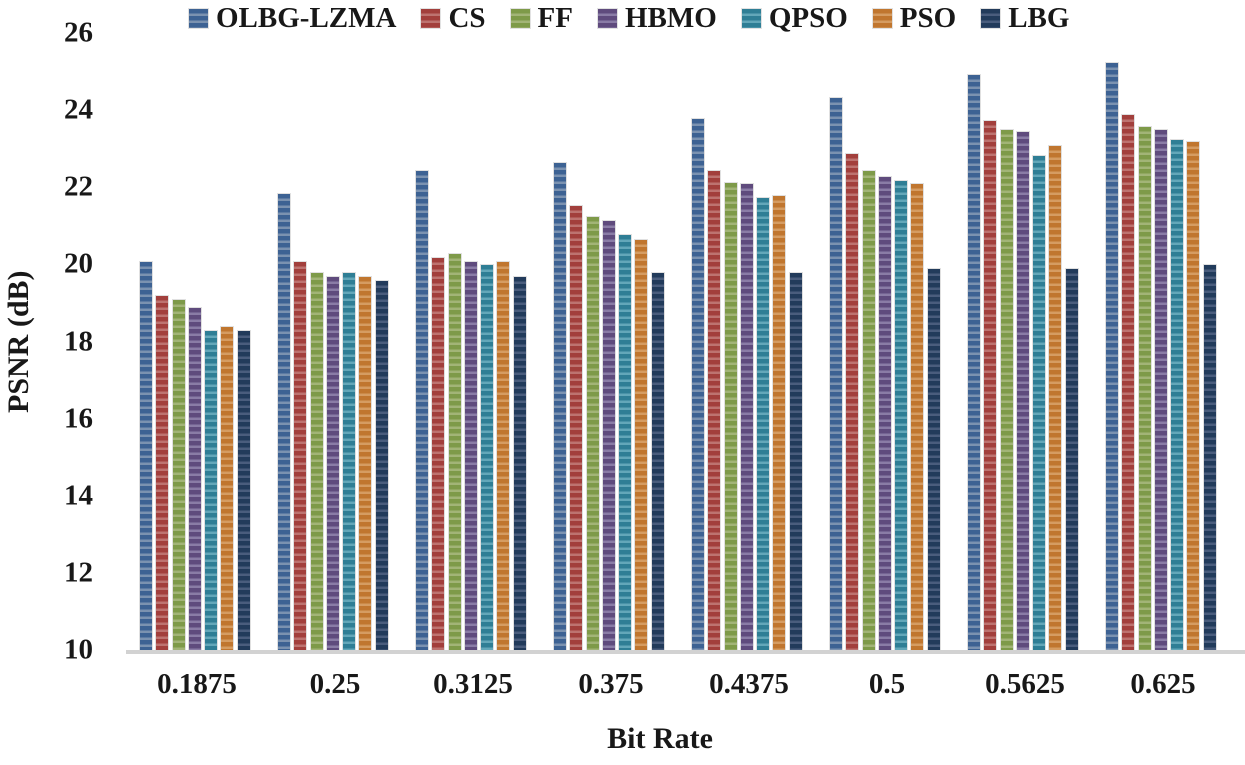 The image size is (1245, 765). Describe the element at coordinates (1160, 389) in the screenshot. I see `bar-hbmo-0.625` at that location.